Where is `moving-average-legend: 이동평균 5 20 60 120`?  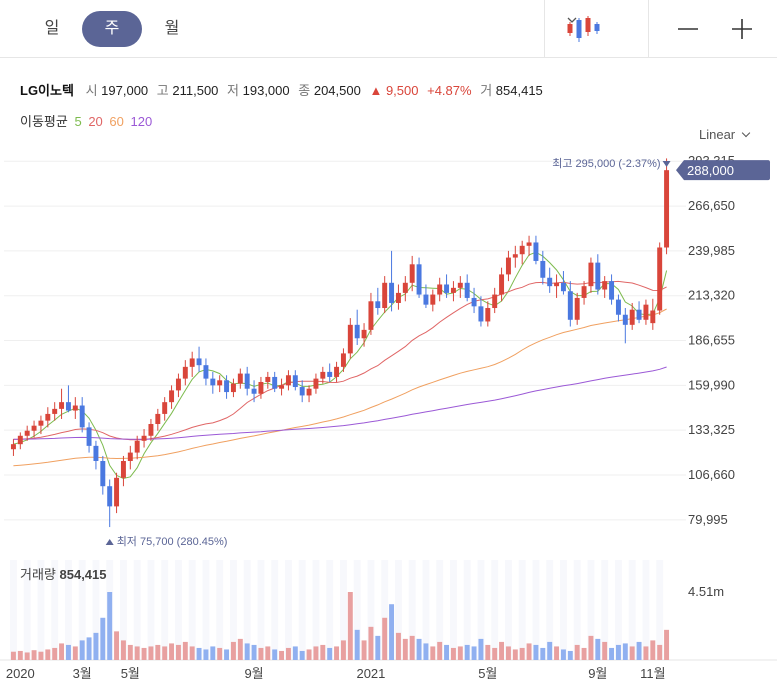 moving-average-legend: 이동평균 5 20 60 120 is located at coordinates (87, 120).